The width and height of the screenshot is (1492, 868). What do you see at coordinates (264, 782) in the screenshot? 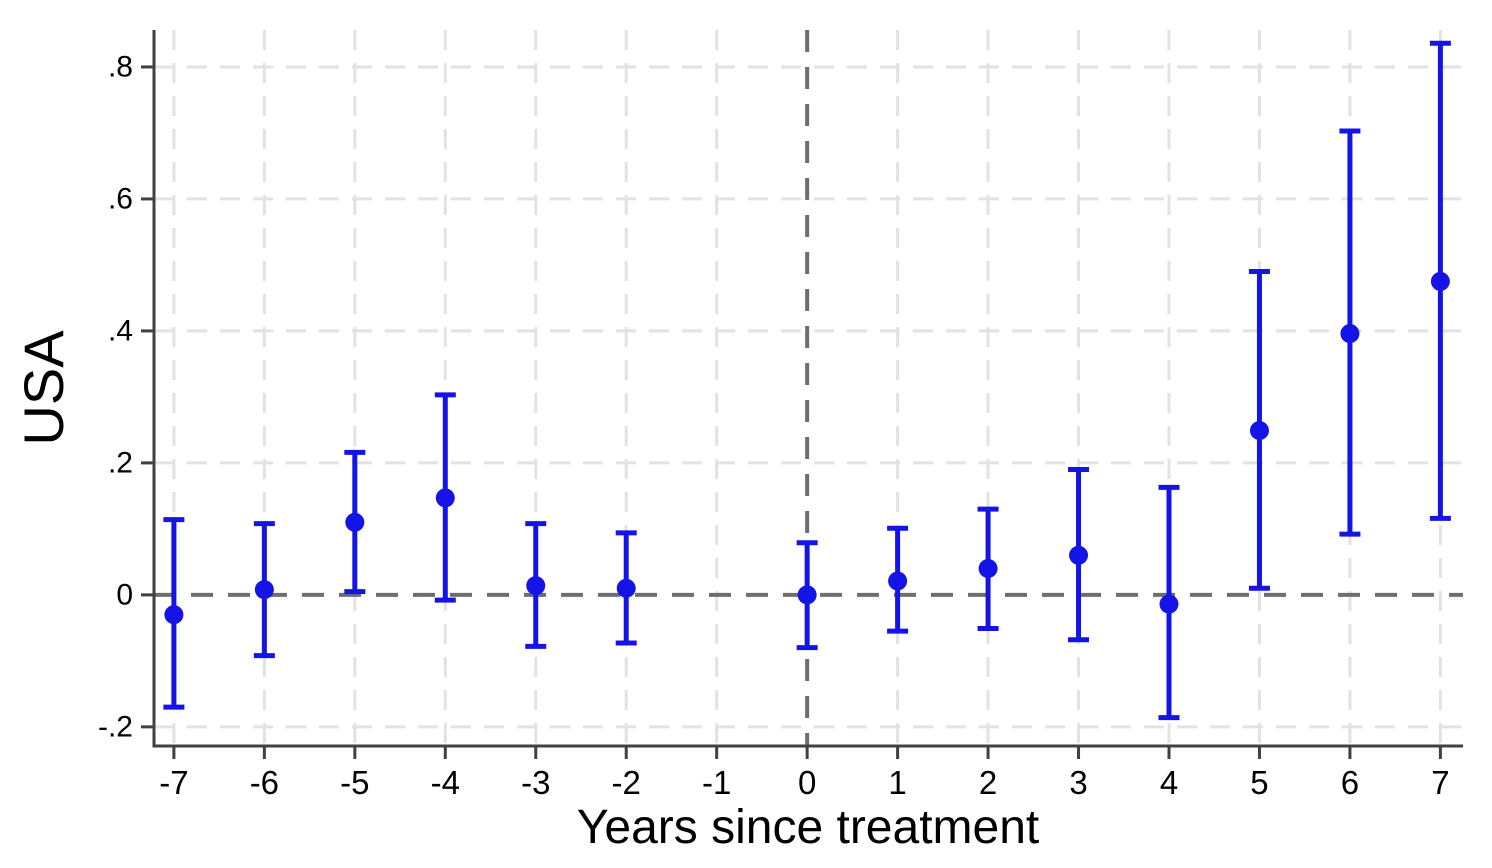
I see `x-tick-label: -6` at bounding box center [264, 782].